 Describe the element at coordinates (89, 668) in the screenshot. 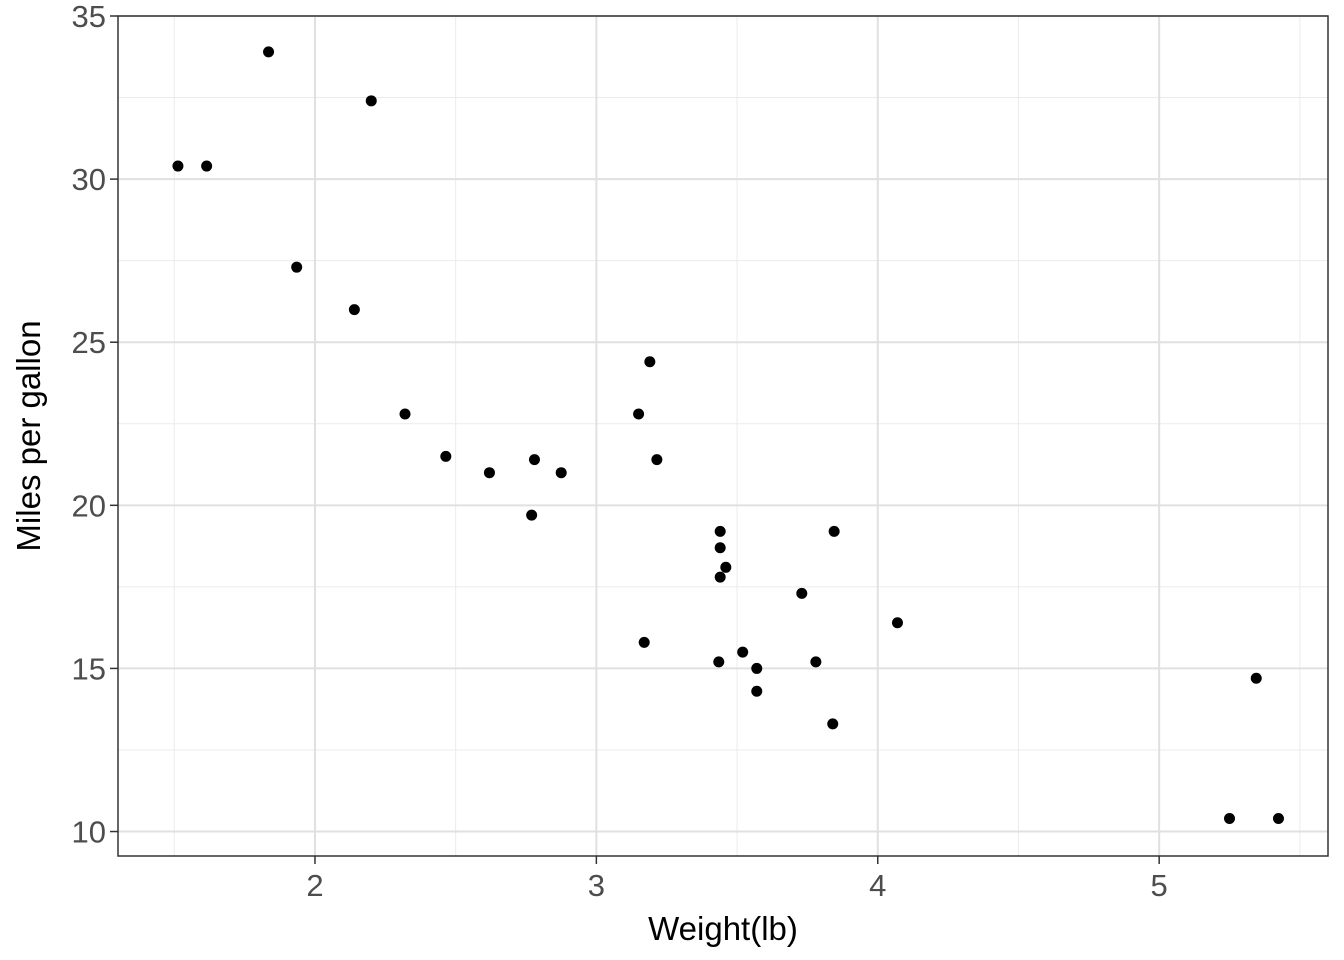

I see `y-tick-label: 15` at that location.